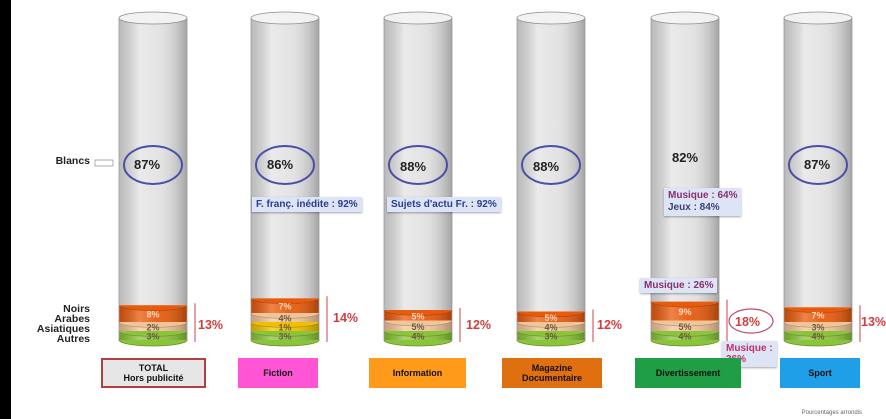 The height and width of the screenshot is (419, 886). I want to click on blancs-value-magazine: 88%, so click(546, 166).